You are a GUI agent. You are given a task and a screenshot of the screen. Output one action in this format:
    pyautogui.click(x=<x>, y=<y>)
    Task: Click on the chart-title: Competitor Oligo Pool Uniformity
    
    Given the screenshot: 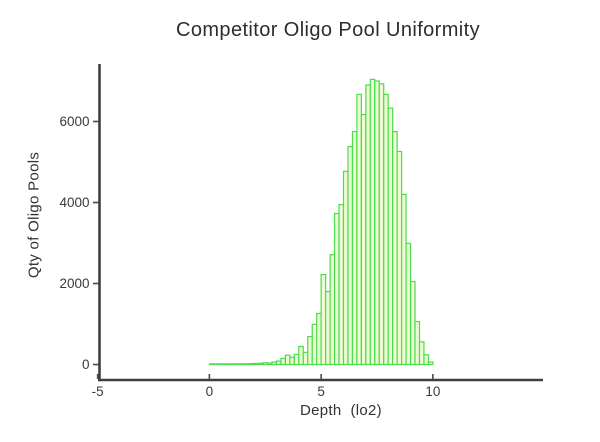 What is the action you would take?
    pyautogui.click(x=328, y=30)
    